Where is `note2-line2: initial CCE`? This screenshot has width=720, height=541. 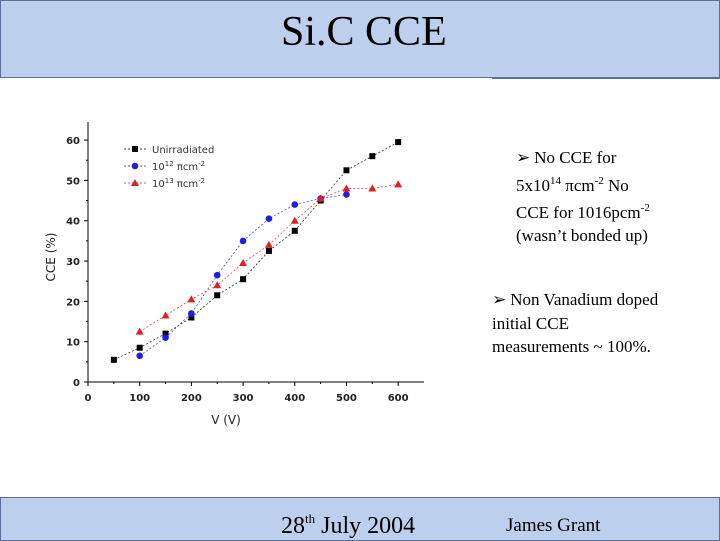
note2-line2: initial CCE is located at coordinates (530, 323).